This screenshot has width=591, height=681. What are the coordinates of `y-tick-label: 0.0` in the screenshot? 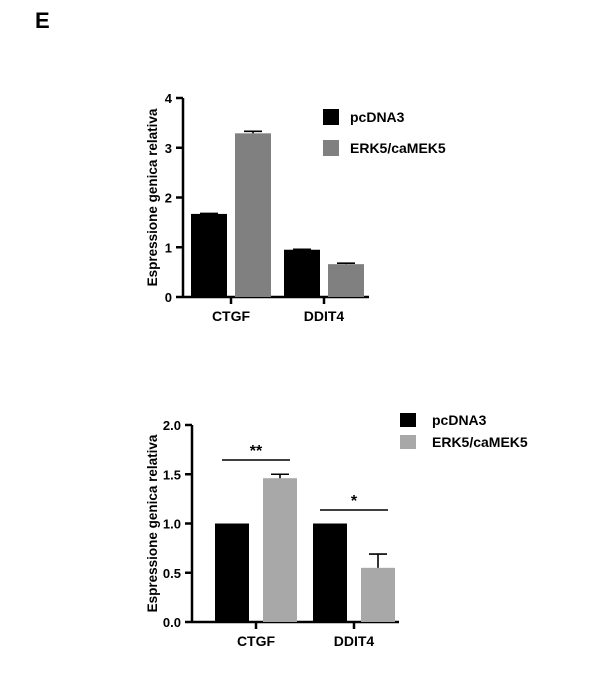 It's located at (172, 622).